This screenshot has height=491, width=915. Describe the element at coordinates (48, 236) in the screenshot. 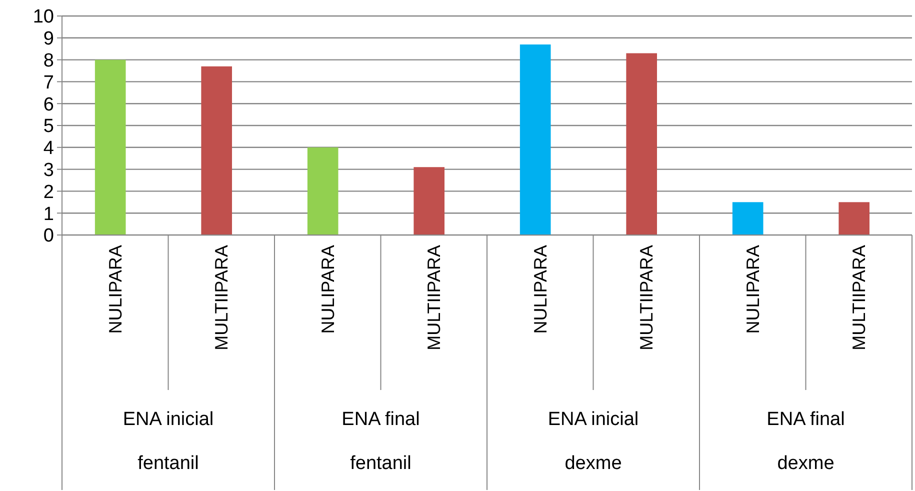

I see `y-tick-label: 0` at that location.